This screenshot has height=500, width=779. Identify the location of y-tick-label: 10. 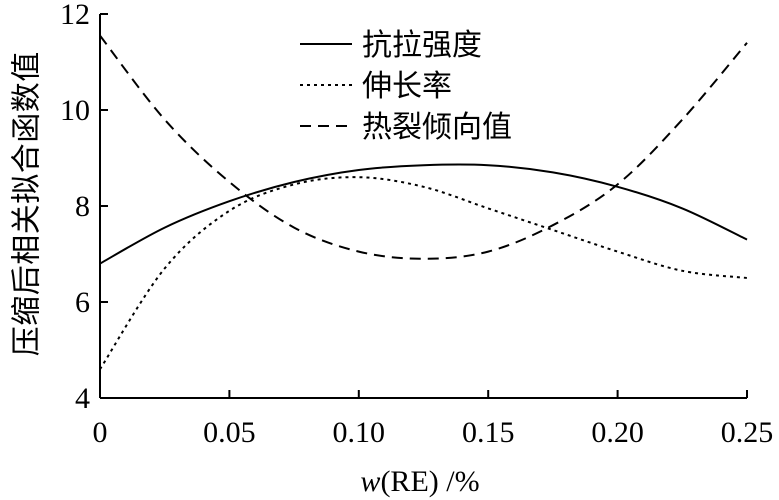
(75, 110).